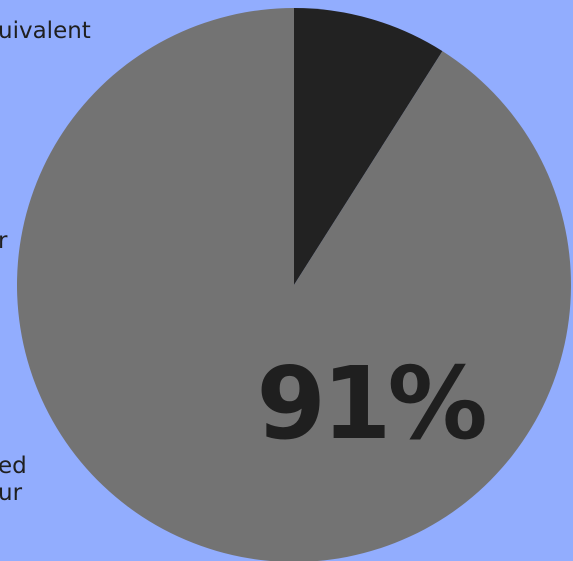 This screenshot has width=573, height=561. Describe the element at coordinates (11, 493) in the screenshot. I see `text-fragment: ur` at that location.